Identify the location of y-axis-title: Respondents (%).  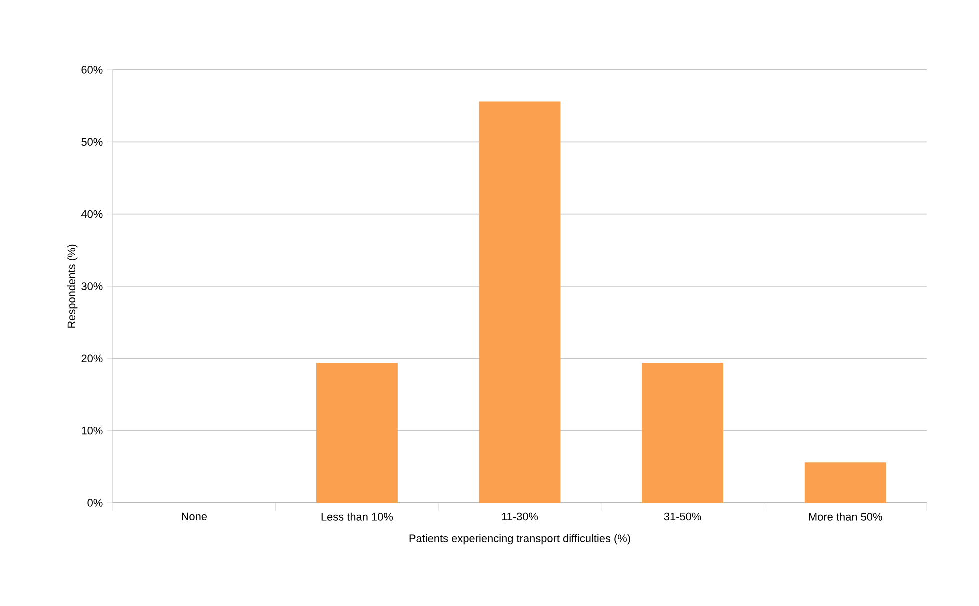
(73, 286).